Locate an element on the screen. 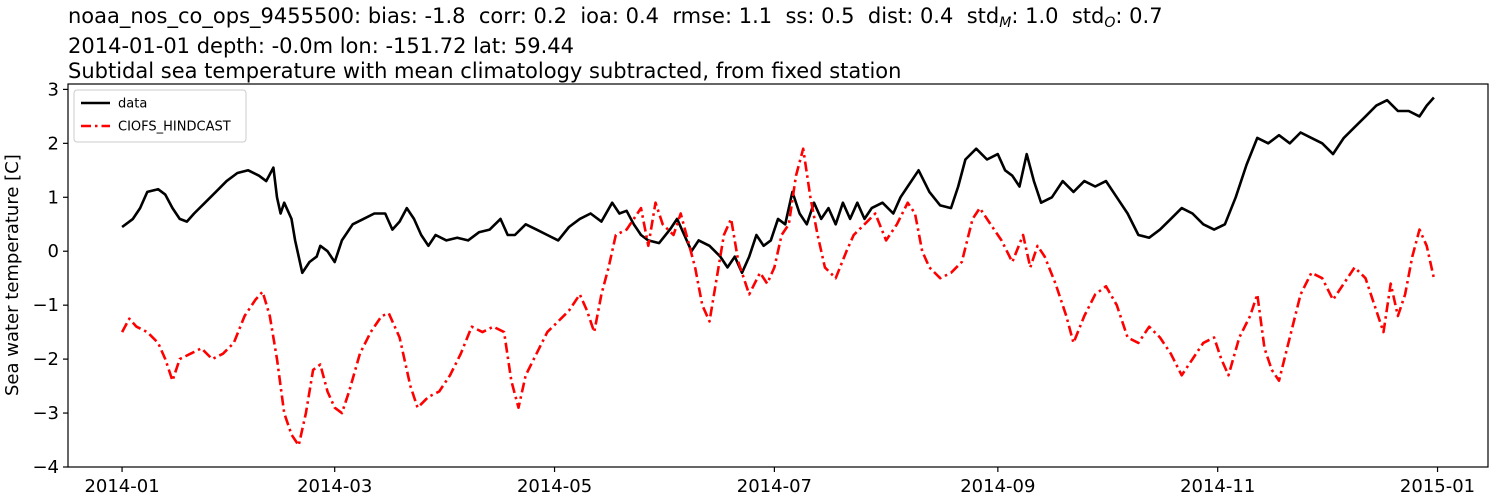 This screenshot has width=1500, height=500. y-tick-label: −1 is located at coordinates (45, 305).